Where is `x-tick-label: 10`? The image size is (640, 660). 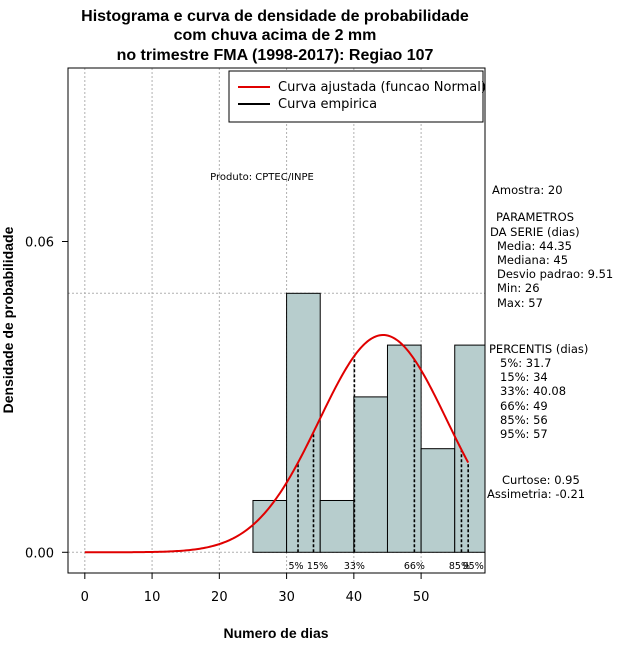
x-tick-label: 10 is located at coordinates (152, 597).